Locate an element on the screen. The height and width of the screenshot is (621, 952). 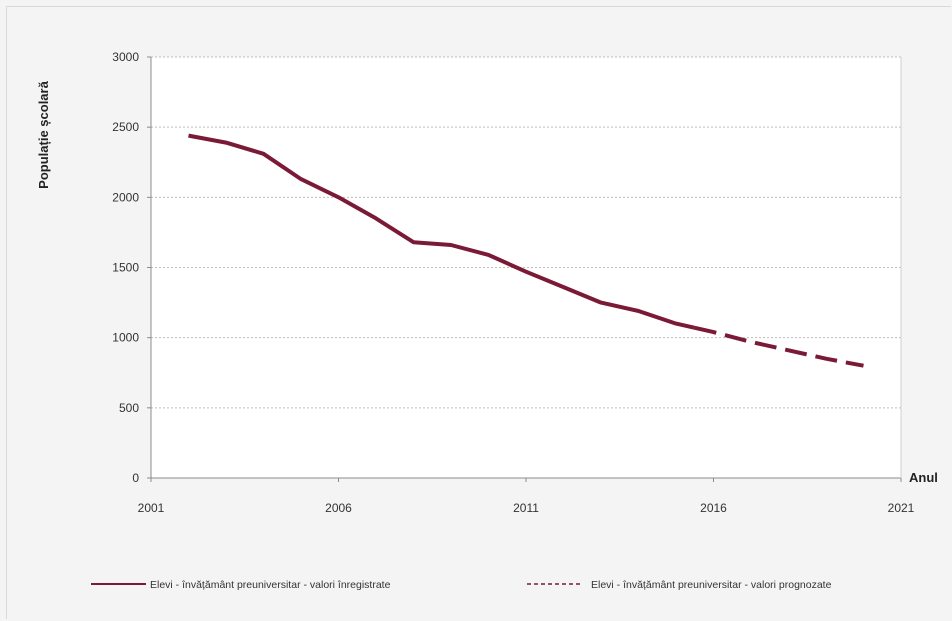
y-tick-label: 1500 is located at coordinates (125, 268).